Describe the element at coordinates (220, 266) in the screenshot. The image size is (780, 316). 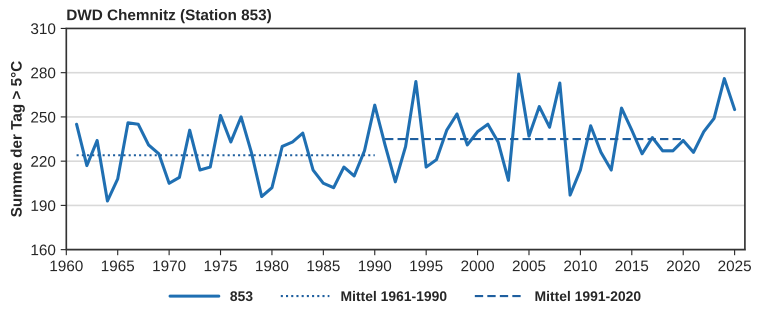
I see `x-tick-label: 1975` at that location.